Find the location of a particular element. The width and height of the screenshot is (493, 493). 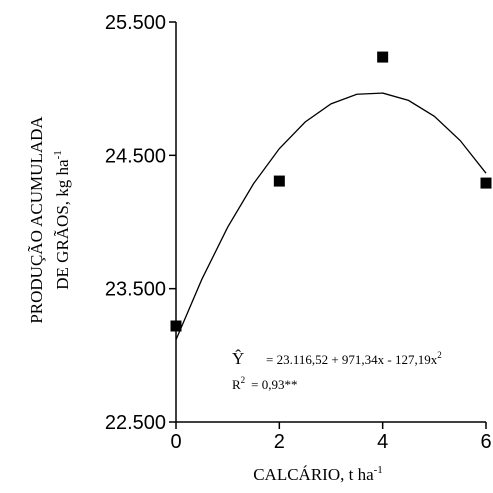

y-label-line: DE GRÃOS, kg ha-1 is located at coordinates (62, 220).